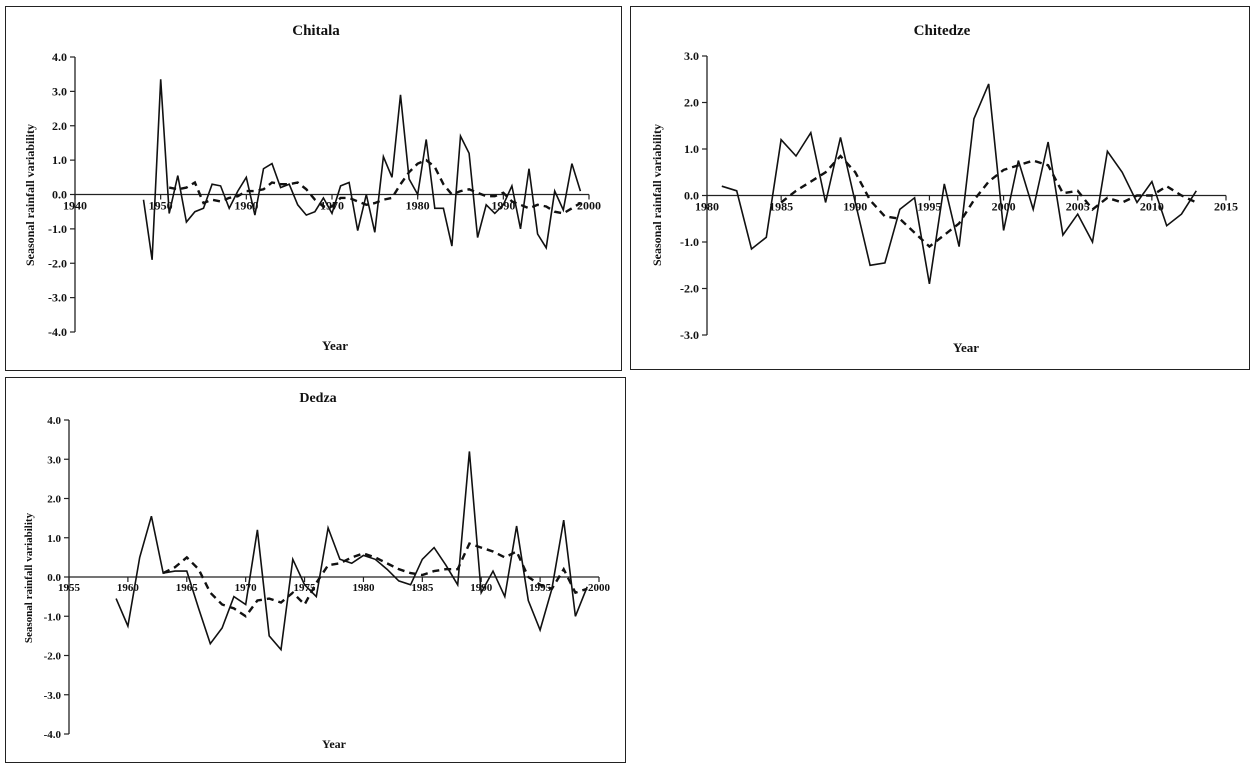  What do you see at coordinates (246, 588) in the screenshot?
I see `x-tick-label: 1970` at bounding box center [246, 588].